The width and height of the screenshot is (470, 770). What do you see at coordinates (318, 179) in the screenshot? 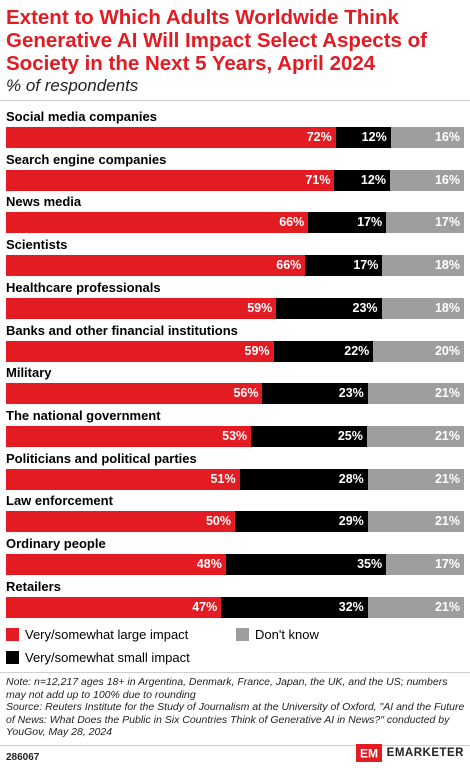
I see `bar-value-label: 71%` at bounding box center [318, 179].